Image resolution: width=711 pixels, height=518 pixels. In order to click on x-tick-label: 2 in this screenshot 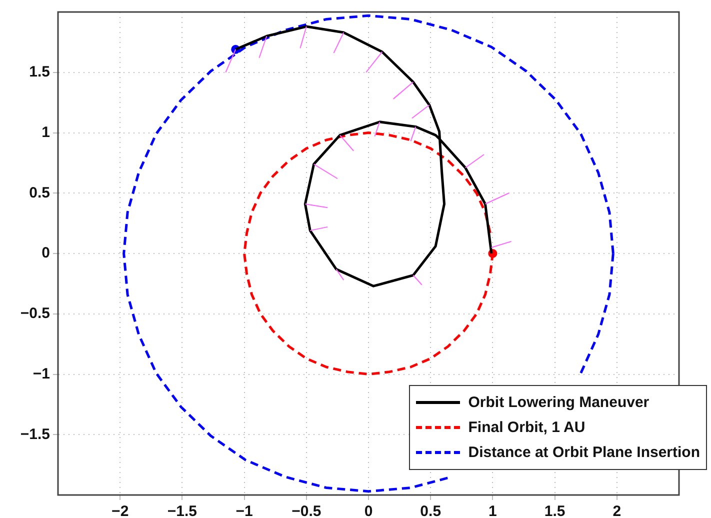, I will do `click(617, 510)`.